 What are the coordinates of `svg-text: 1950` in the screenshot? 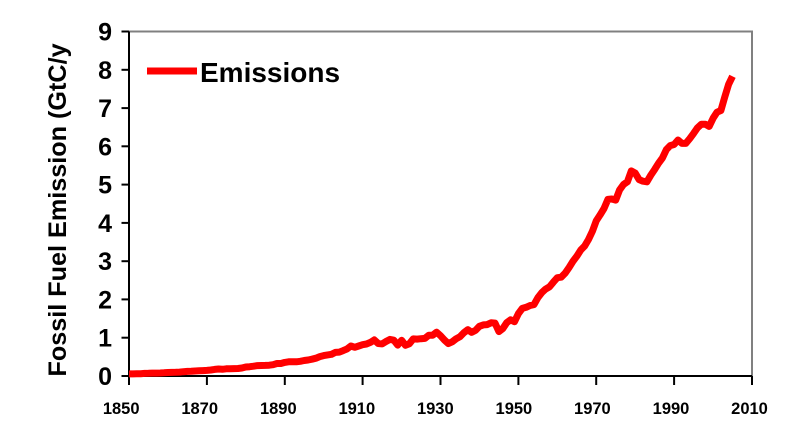 It's located at (514, 409).